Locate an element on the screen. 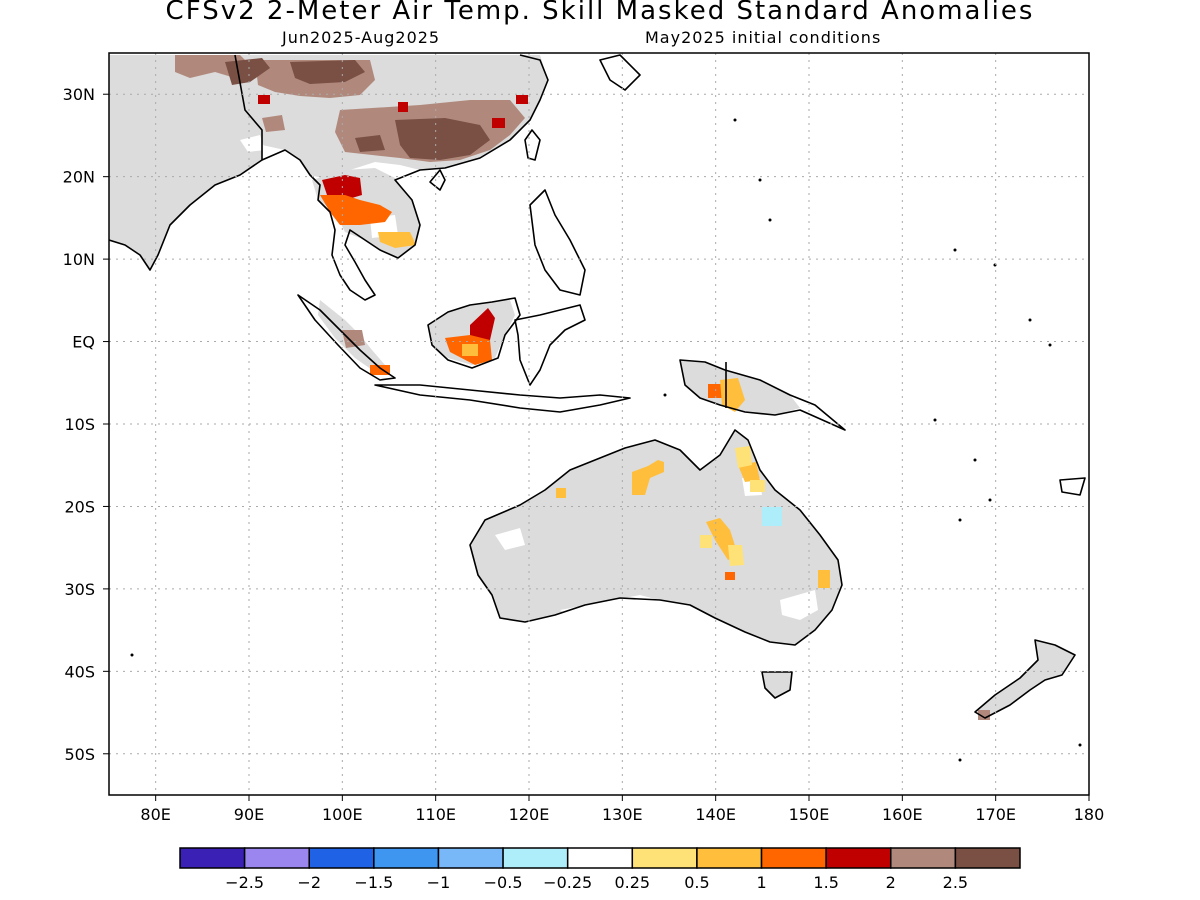 The image size is (1200, 900). colorbar-label: −0.5 is located at coordinates (503, 882).